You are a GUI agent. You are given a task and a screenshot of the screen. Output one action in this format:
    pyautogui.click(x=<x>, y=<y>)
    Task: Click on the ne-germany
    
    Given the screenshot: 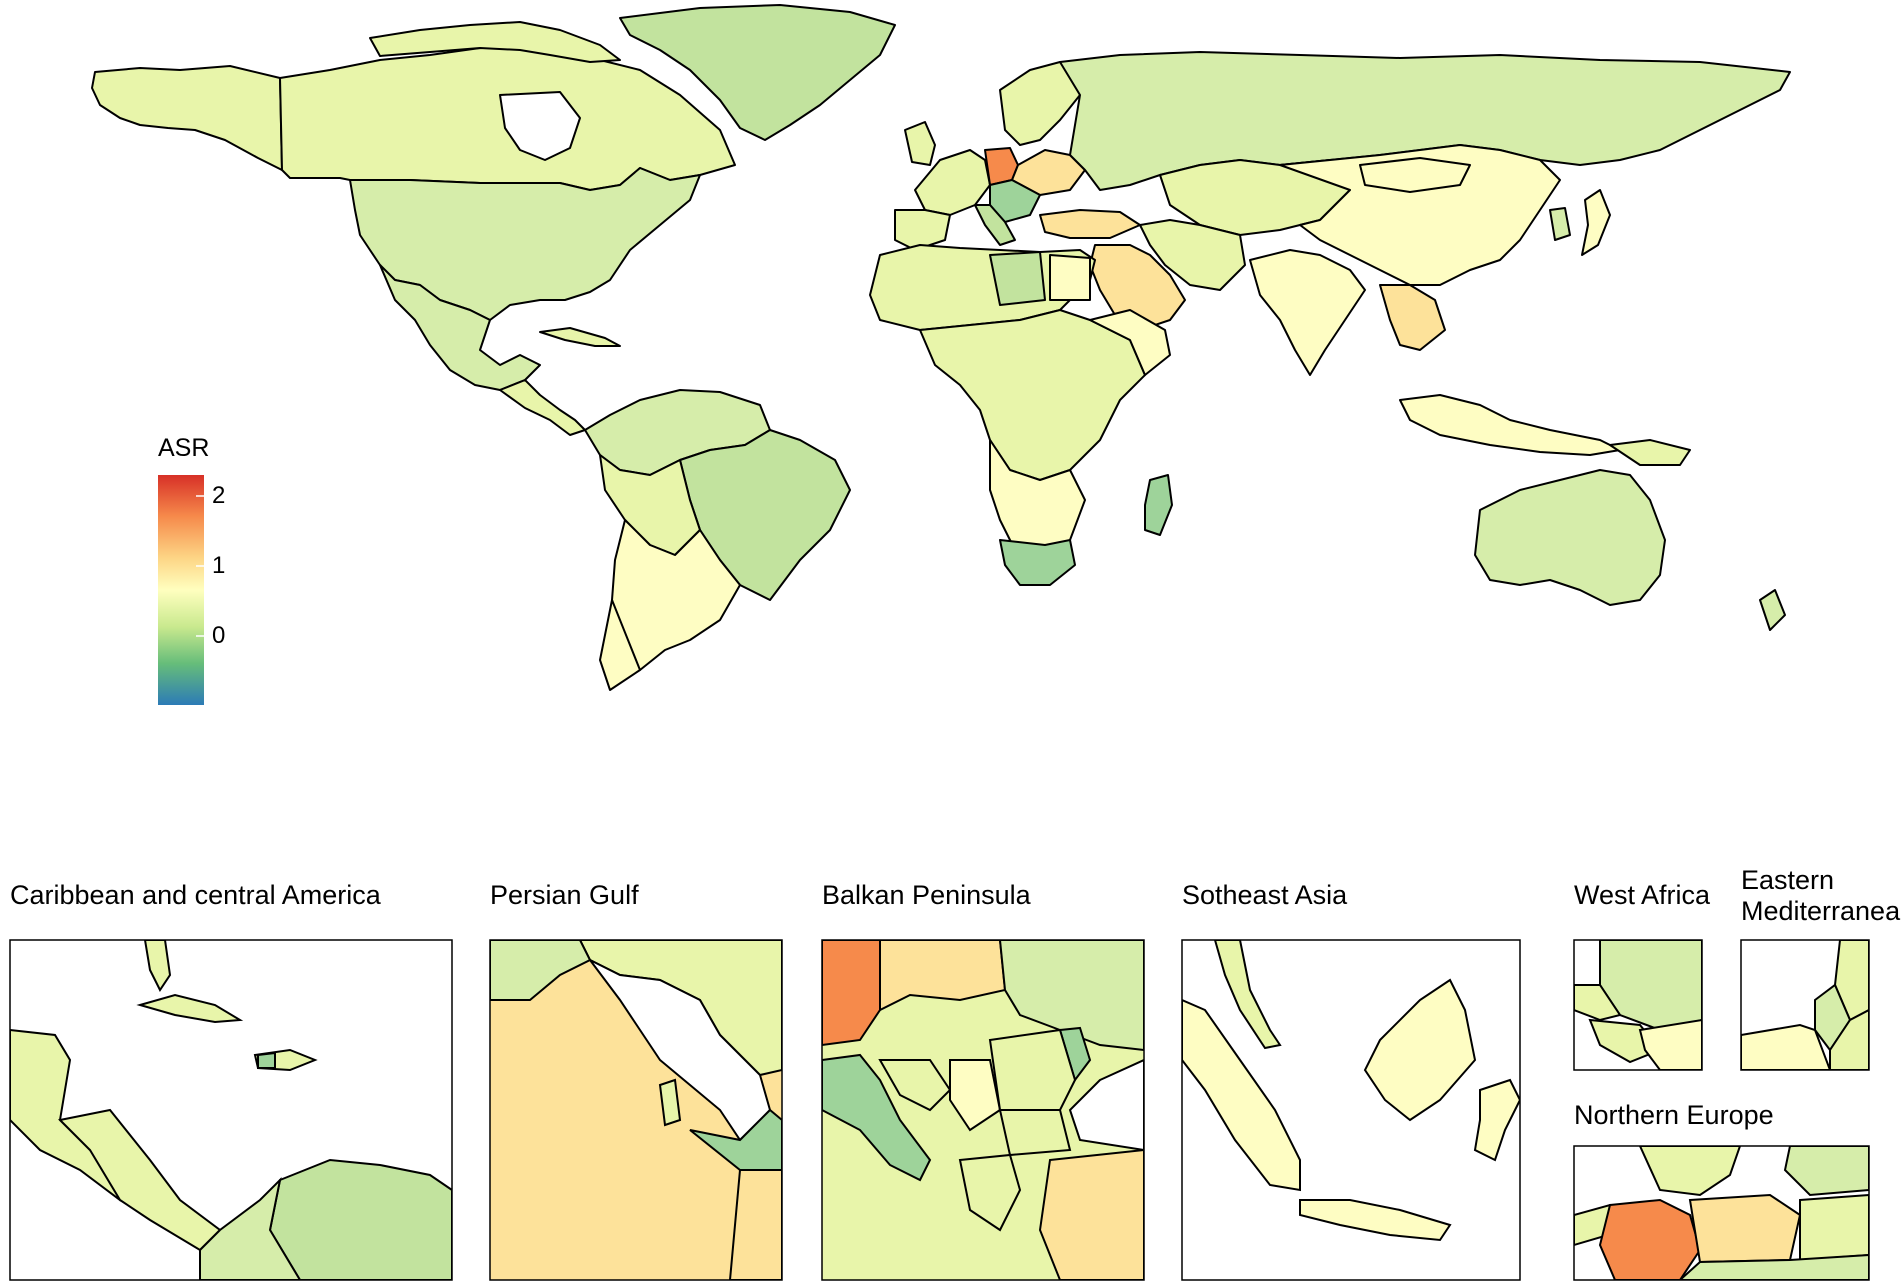 What is the action you would take?
    pyautogui.click(x=1650, y=1239)
    